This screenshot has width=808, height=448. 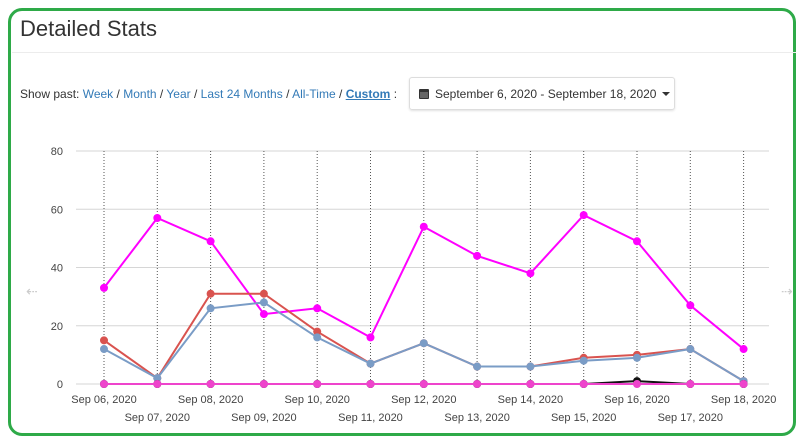 What do you see at coordinates (476, 418) in the screenshot?
I see `x-tick-label: Sep 13, 2020` at bounding box center [476, 418].